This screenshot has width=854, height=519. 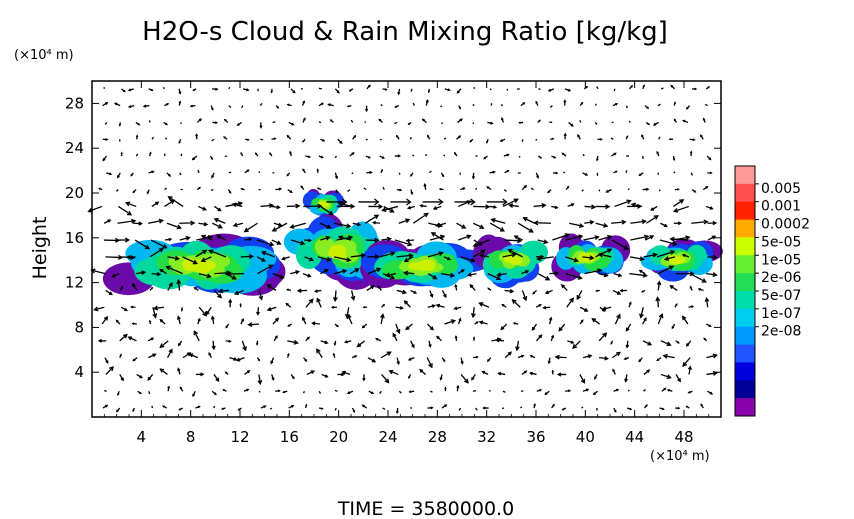 I want to click on colorbar-label: 1e-07, so click(x=781, y=314).